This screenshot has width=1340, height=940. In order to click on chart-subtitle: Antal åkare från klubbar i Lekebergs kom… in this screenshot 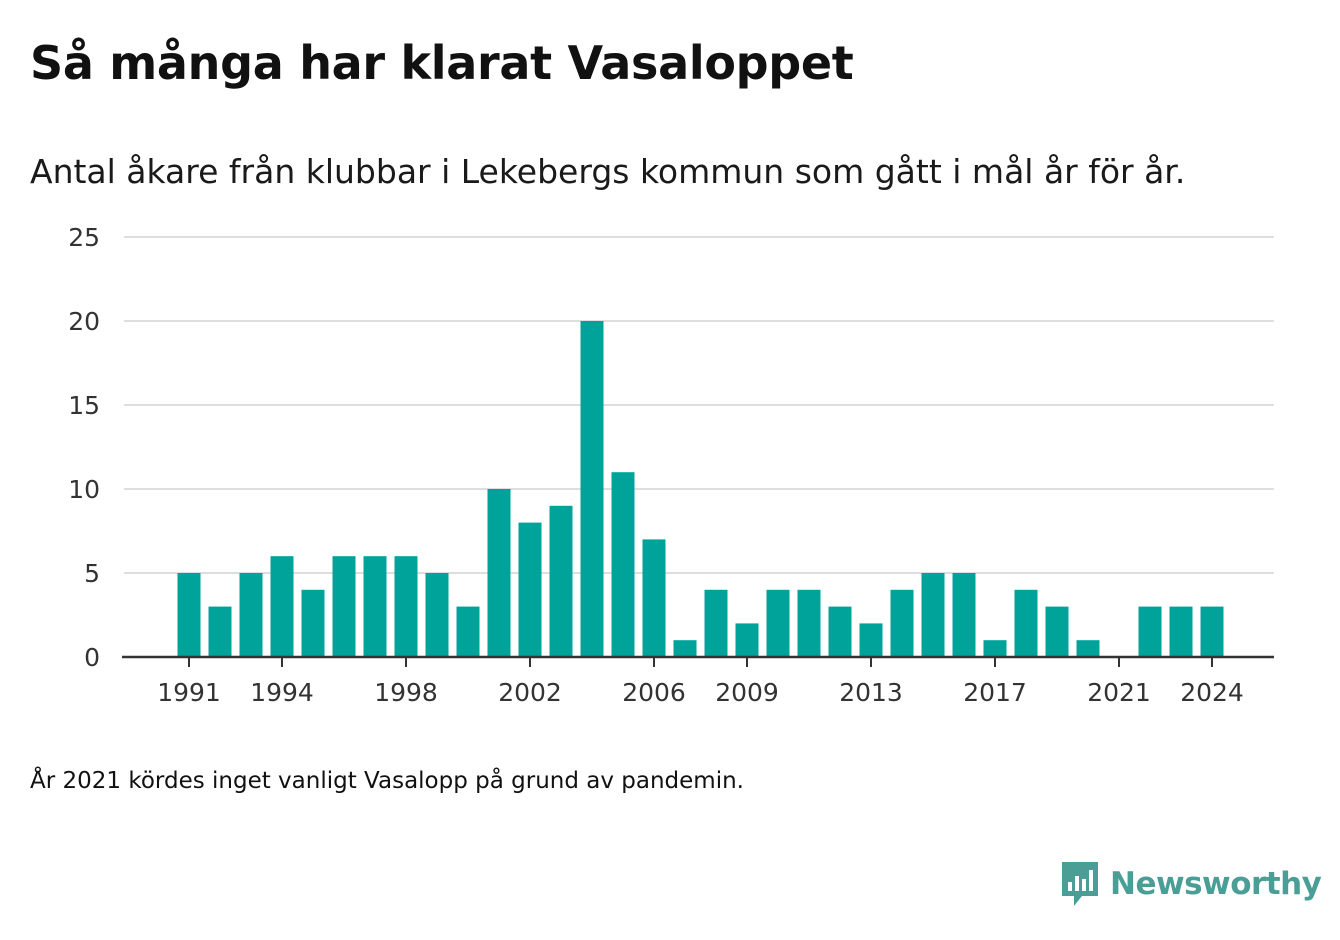, I will do `click(608, 171)`.